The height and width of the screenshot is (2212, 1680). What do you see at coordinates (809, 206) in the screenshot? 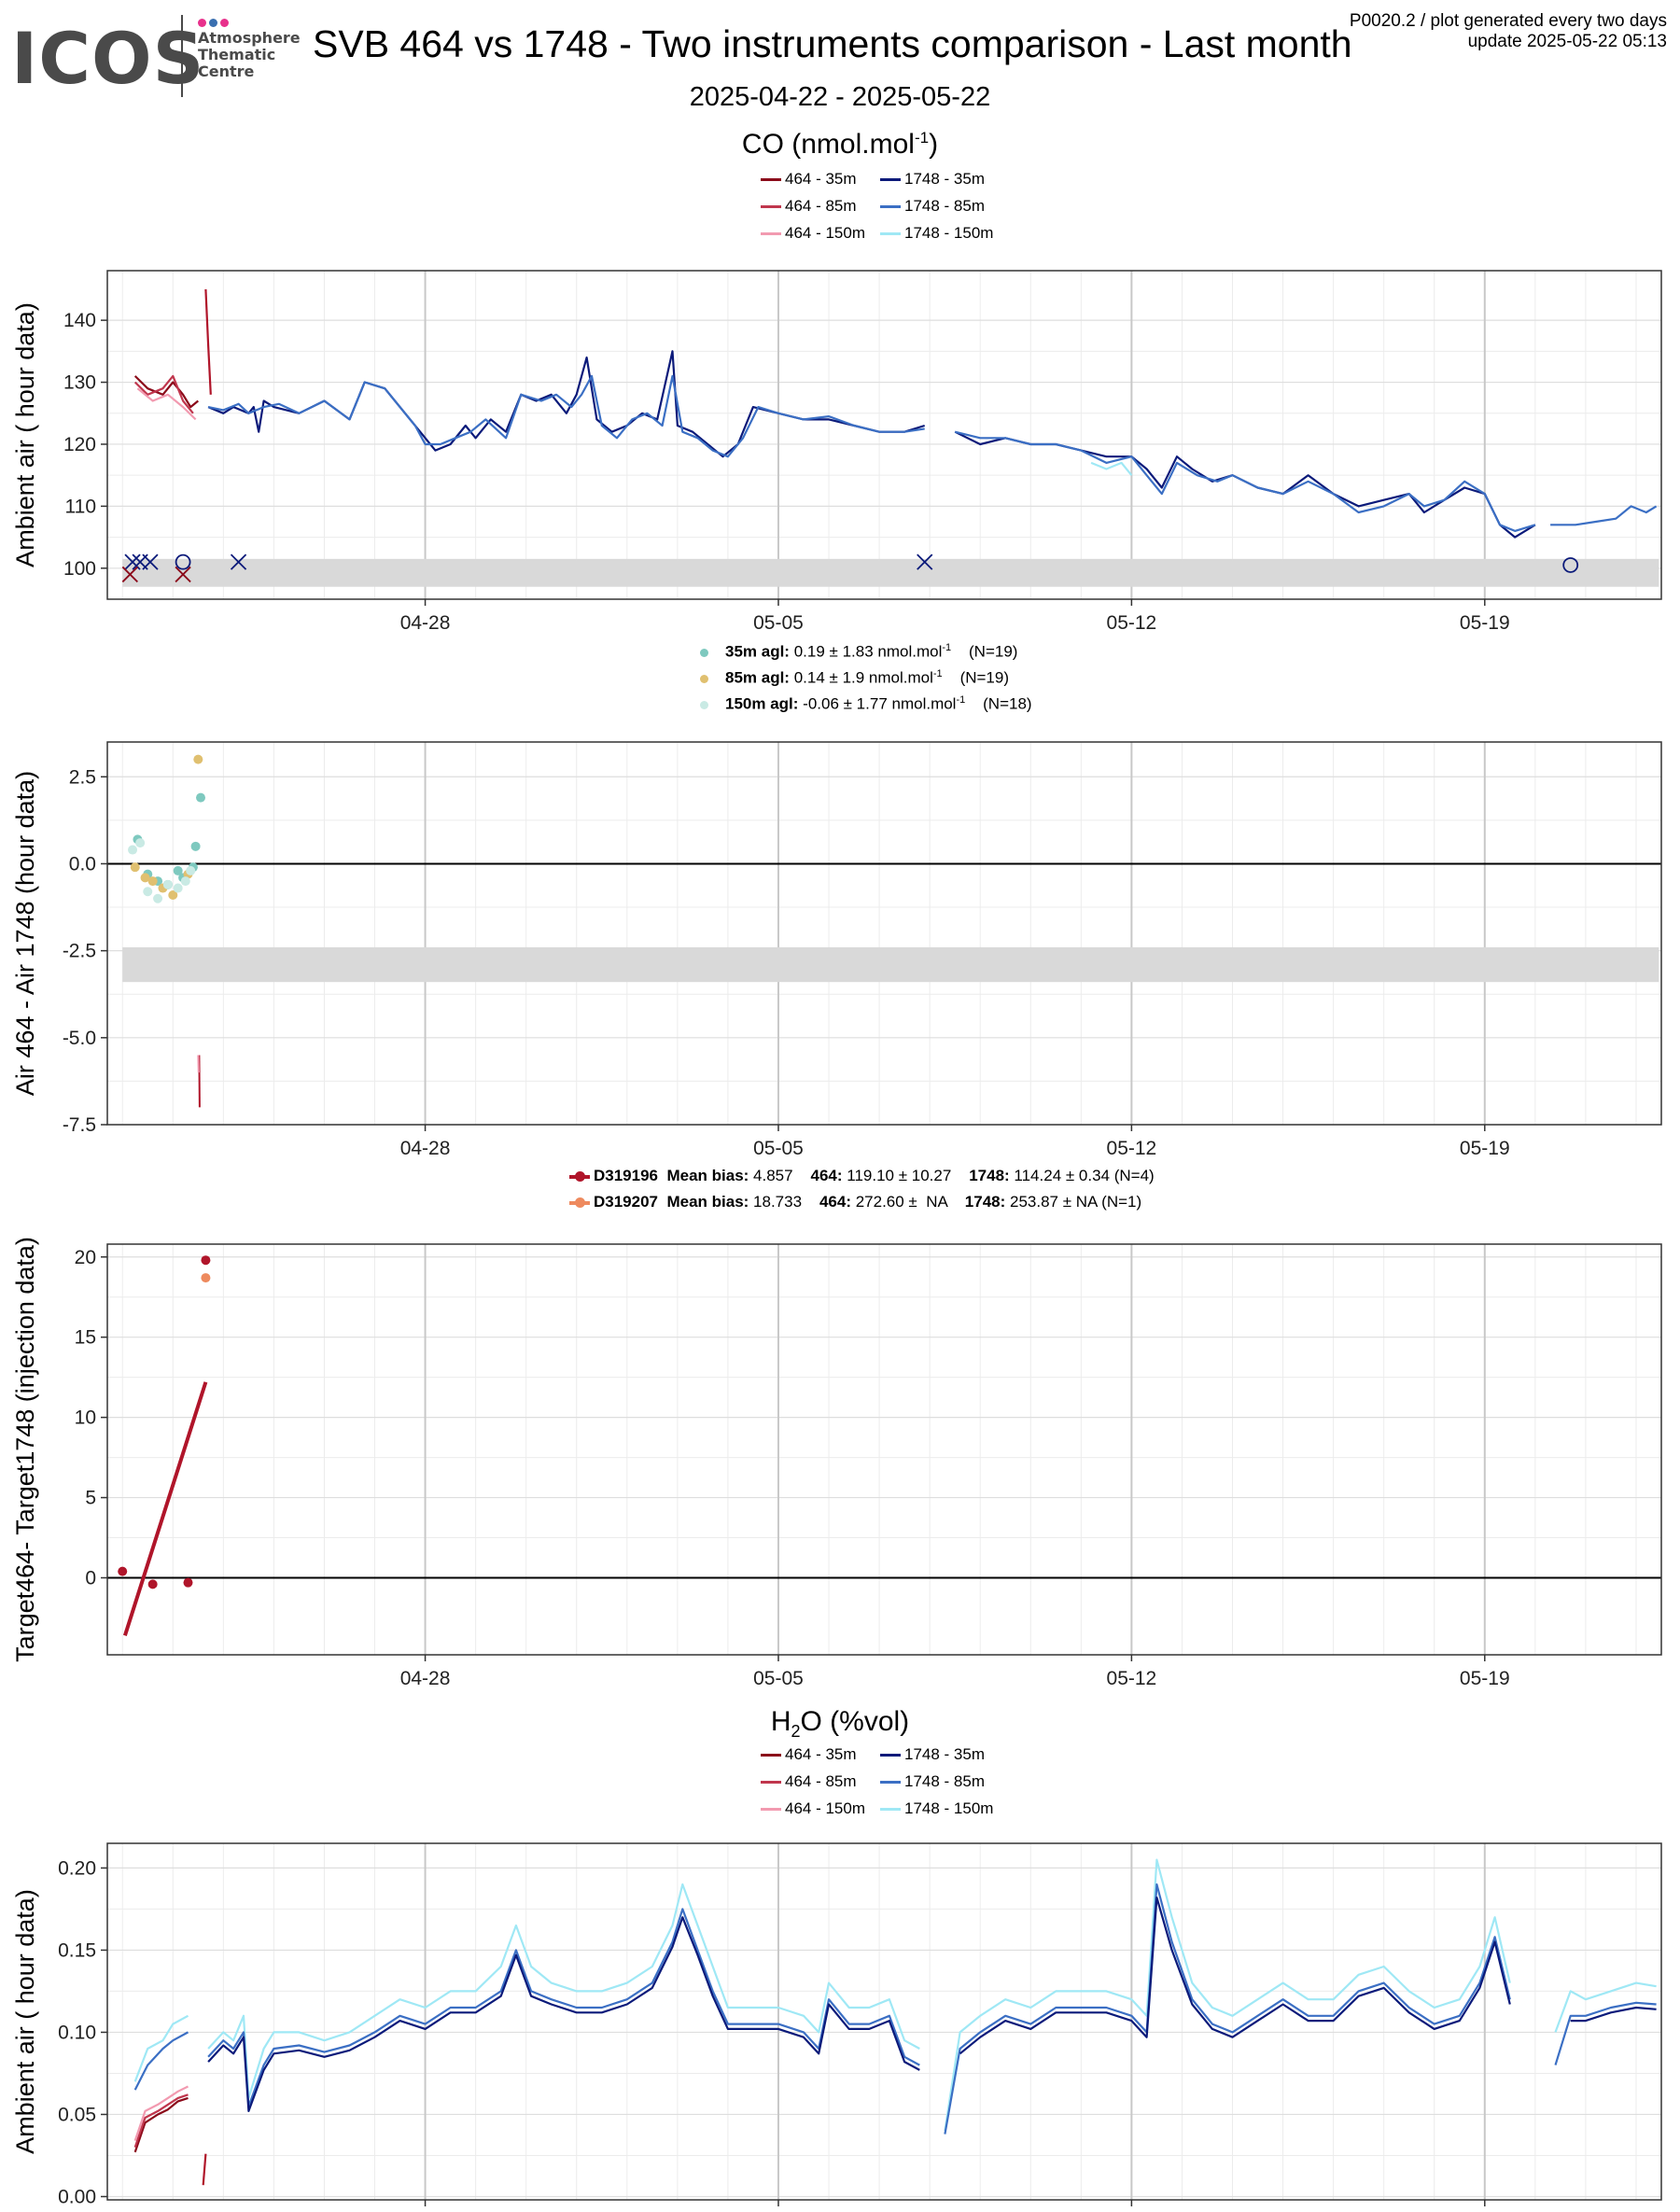
I see `co-legend-item: 464 - 85m` at bounding box center [809, 206].